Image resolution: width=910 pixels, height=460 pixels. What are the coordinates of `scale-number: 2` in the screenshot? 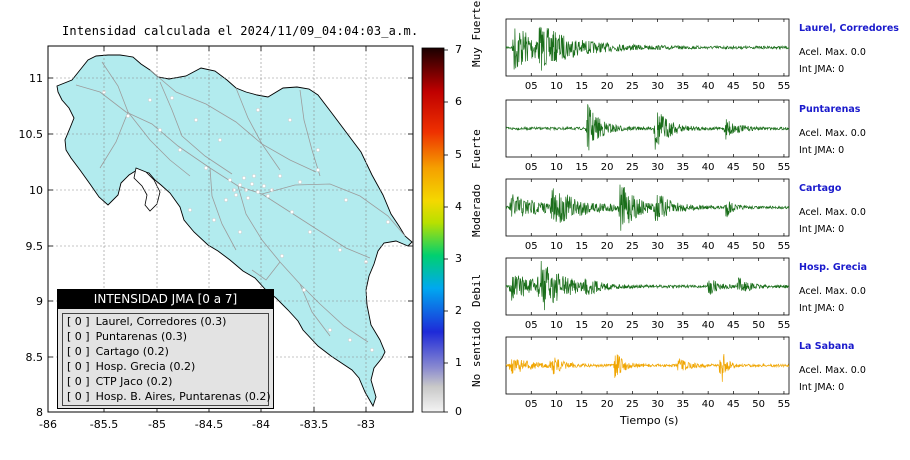 It's located at (458, 310).